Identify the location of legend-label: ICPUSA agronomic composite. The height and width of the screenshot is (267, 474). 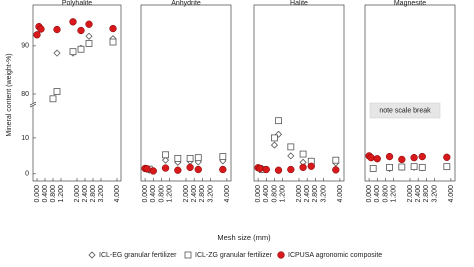
(335, 255).